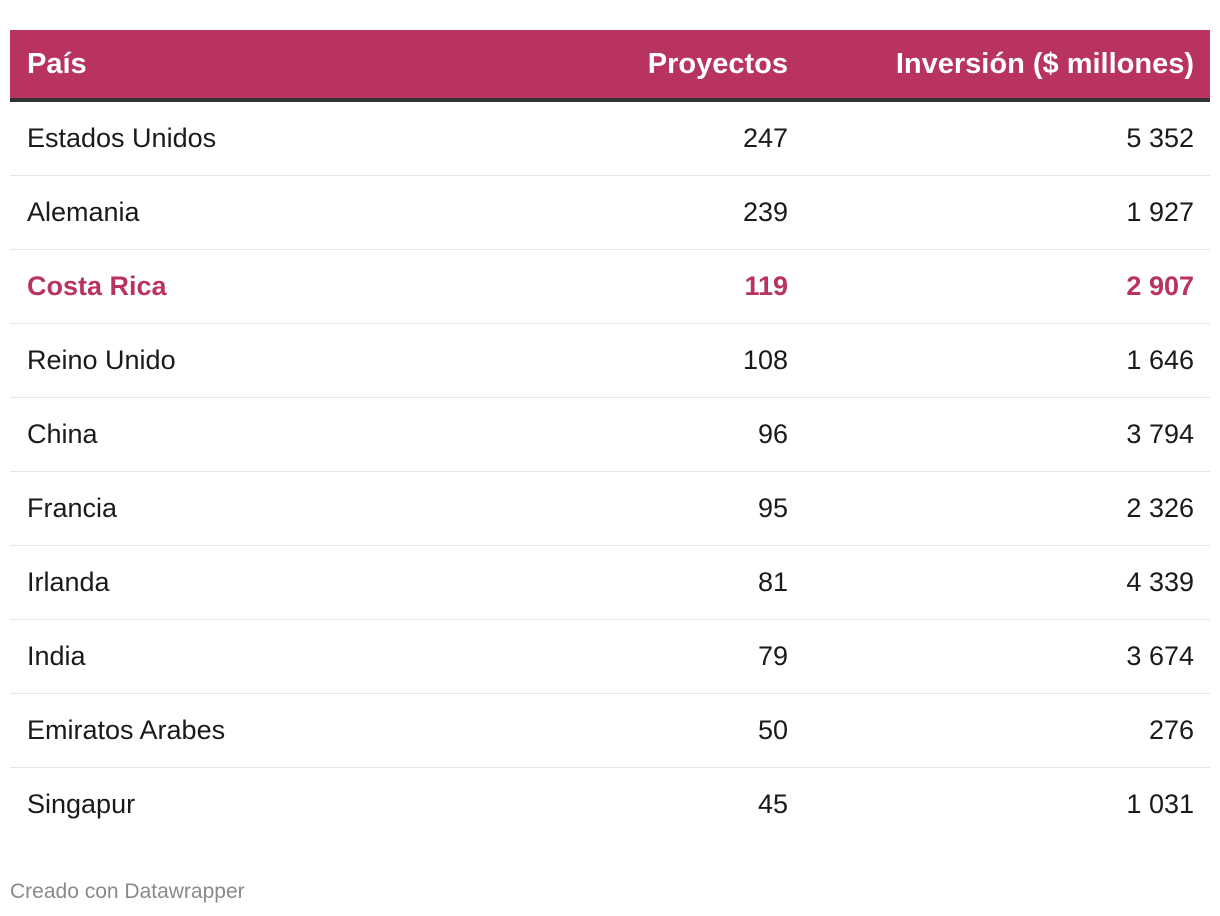  What do you see at coordinates (122, 138) in the screenshot?
I see `country-cell: Estados Unidos` at bounding box center [122, 138].